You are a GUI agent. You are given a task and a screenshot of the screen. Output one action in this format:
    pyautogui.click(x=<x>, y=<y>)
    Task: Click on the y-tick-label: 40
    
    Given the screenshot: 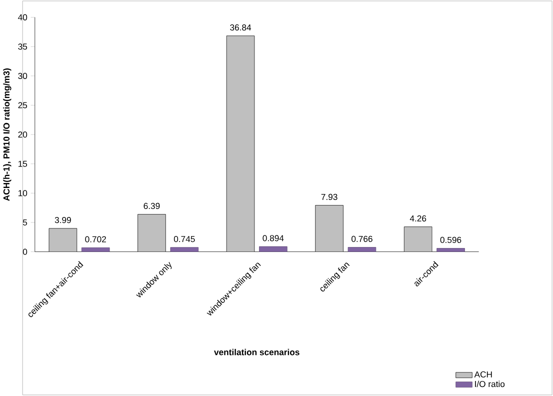 What is the action you would take?
    pyautogui.click(x=23, y=17)
    